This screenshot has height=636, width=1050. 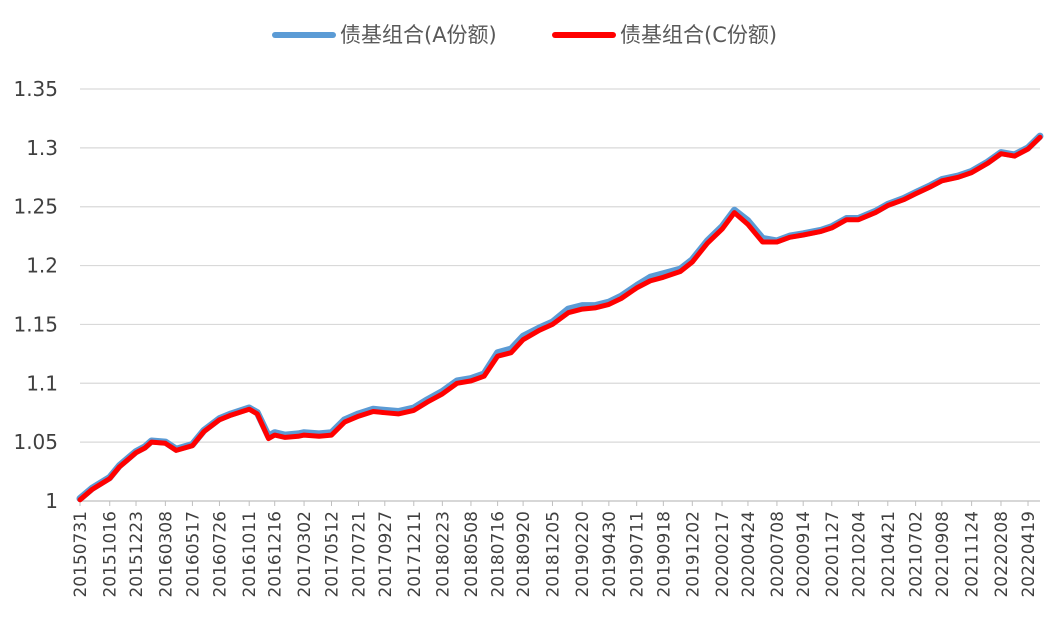 I want to click on y-axis: 1 1.05 1.1 1.15 1.2 1.25 1.3 1.35, so click(x=35, y=295).